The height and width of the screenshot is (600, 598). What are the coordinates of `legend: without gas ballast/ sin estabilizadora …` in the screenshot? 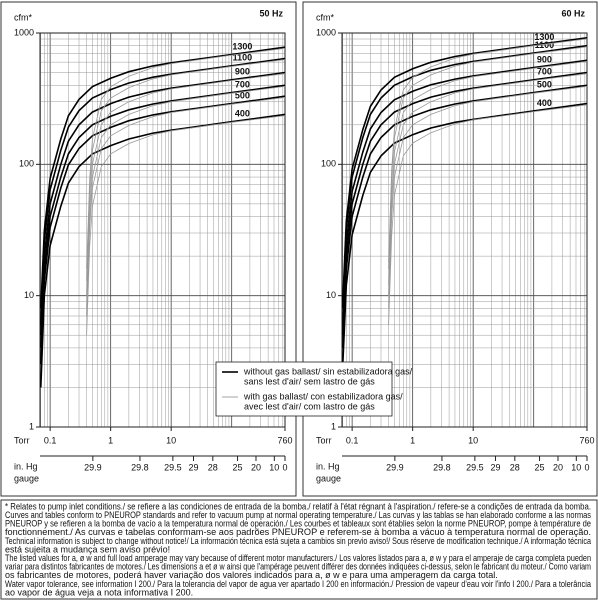 It's located at (314, 389).